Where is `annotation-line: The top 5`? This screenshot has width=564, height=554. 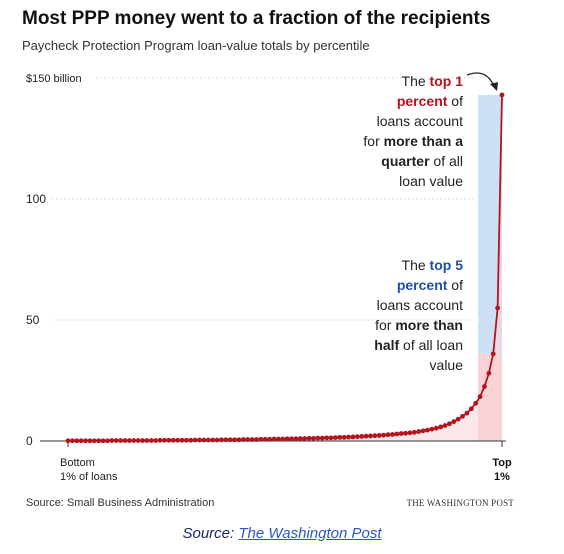
annotation-line: The top 5 is located at coordinates (433, 265).